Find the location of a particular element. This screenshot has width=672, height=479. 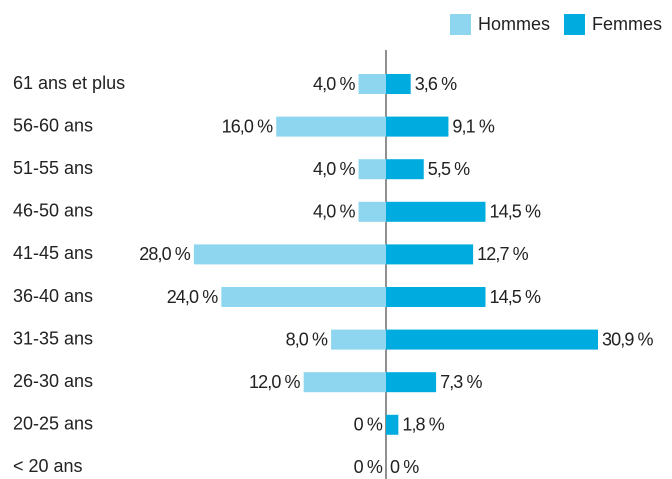

value-label: 30,9 % is located at coordinates (628, 339).